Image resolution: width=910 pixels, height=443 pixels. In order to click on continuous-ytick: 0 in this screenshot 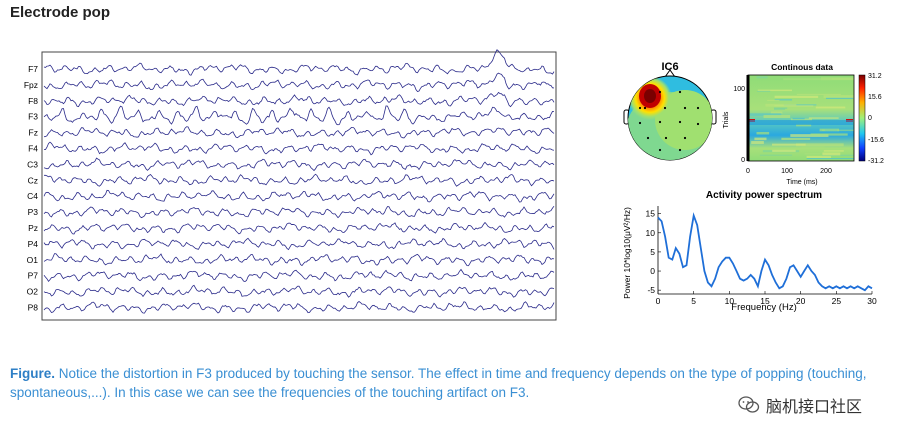, I will do `click(743, 160)`.